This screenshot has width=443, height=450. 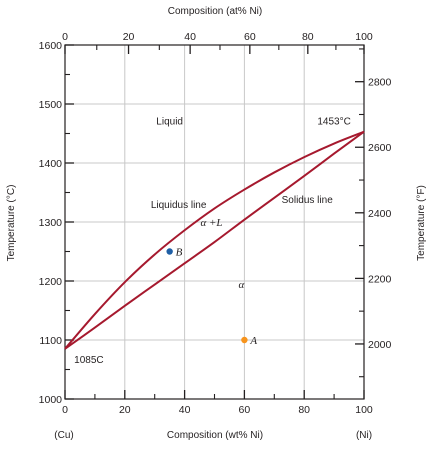 What do you see at coordinates (179, 253) in the screenshot?
I see `point-b-label: B` at bounding box center [179, 253].